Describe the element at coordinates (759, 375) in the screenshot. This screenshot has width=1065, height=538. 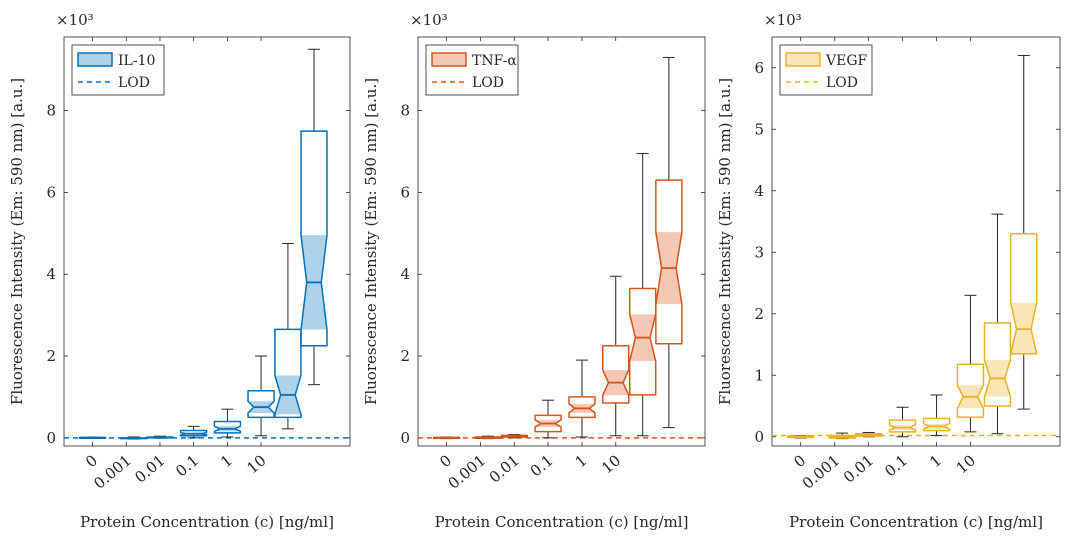
I see `y-tick-label: 1` at that location.